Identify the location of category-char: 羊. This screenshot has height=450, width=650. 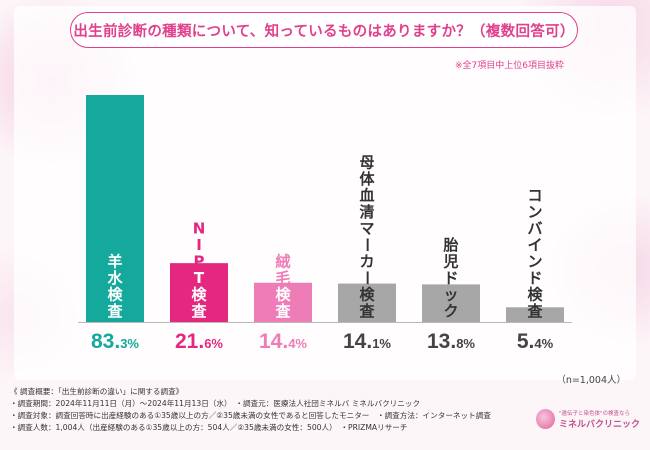
(114, 262).